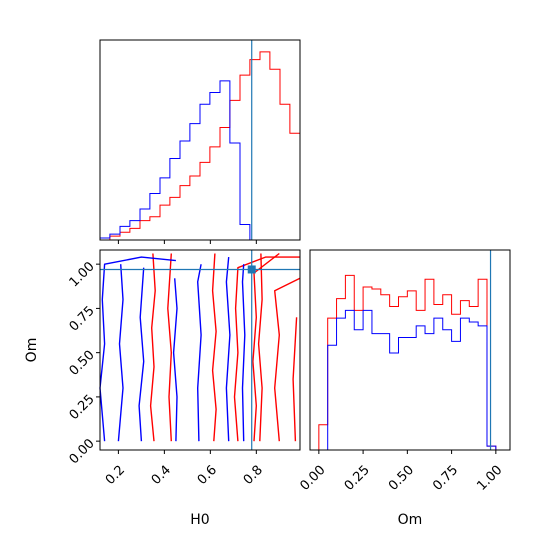  I want to click on om-histogram-bars, so click(407, 362).